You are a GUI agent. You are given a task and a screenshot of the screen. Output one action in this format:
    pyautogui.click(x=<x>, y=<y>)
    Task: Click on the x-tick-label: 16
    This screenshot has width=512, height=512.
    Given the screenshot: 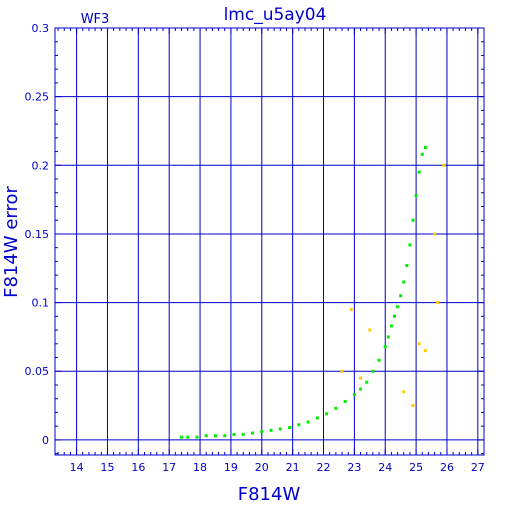 What is the action you would take?
    pyautogui.click(x=138, y=467)
    